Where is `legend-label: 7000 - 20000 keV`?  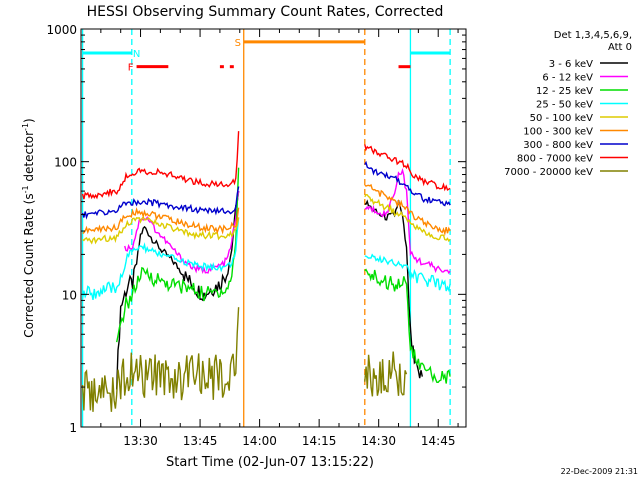
legend-label: 7000 - 20000 keV is located at coordinates (548, 172).